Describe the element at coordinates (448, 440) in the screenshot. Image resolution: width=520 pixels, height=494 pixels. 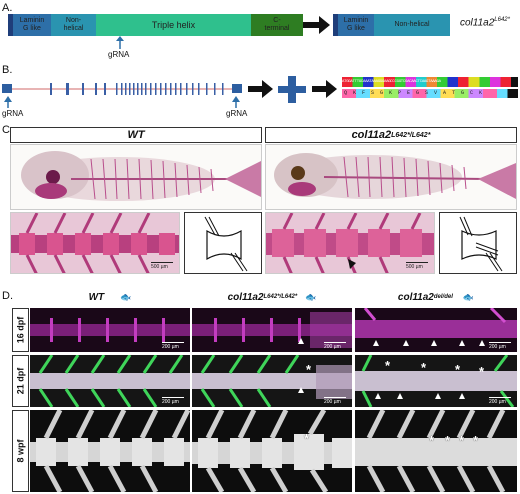
I see `asterisk-8-del-2: *` at that location.